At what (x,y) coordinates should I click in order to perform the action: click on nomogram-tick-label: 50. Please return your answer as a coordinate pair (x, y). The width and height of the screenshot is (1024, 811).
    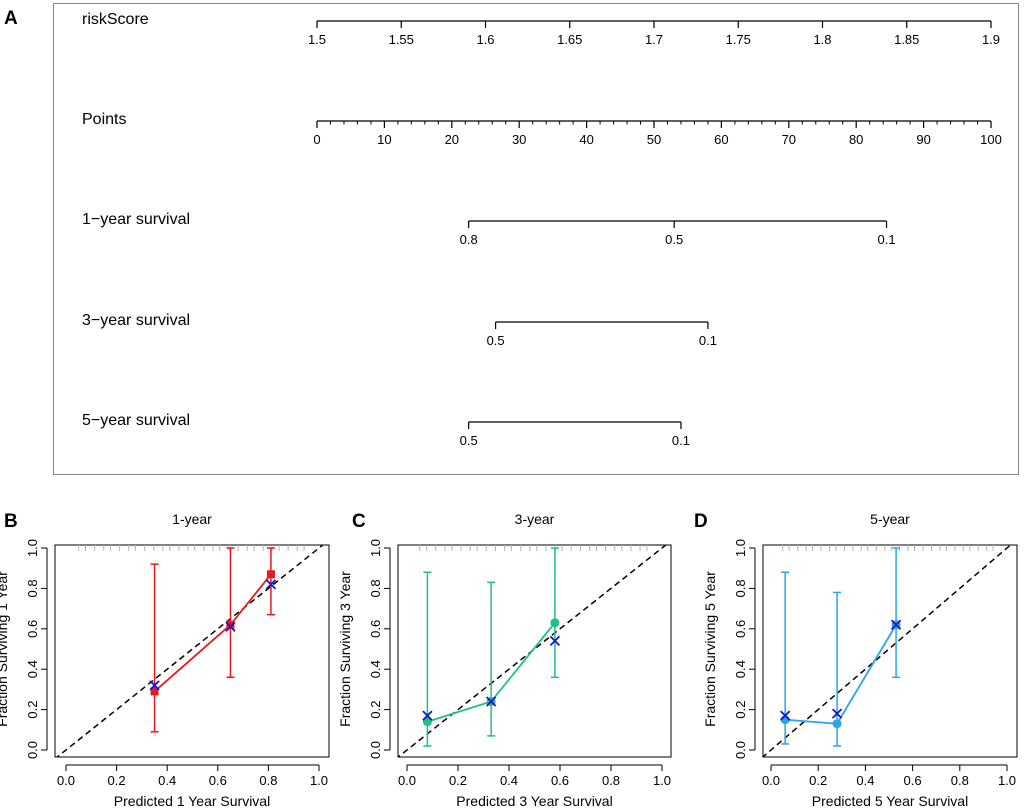
    Looking at the image, I should click on (654, 139).